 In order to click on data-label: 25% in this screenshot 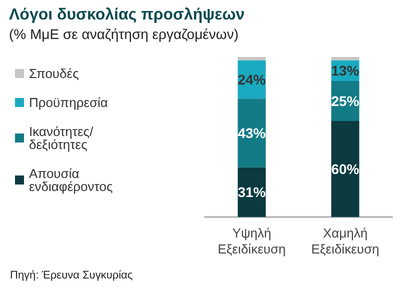, I will do `click(345, 101)`.